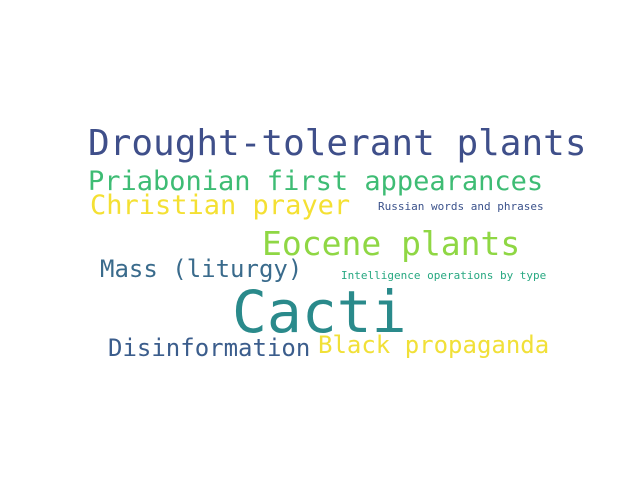 This screenshot has width=640, height=480. What do you see at coordinates (337, 143) in the screenshot?
I see `word-drought-tolerant-plants: Drought-tolerant plants` at bounding box center [337, 143].